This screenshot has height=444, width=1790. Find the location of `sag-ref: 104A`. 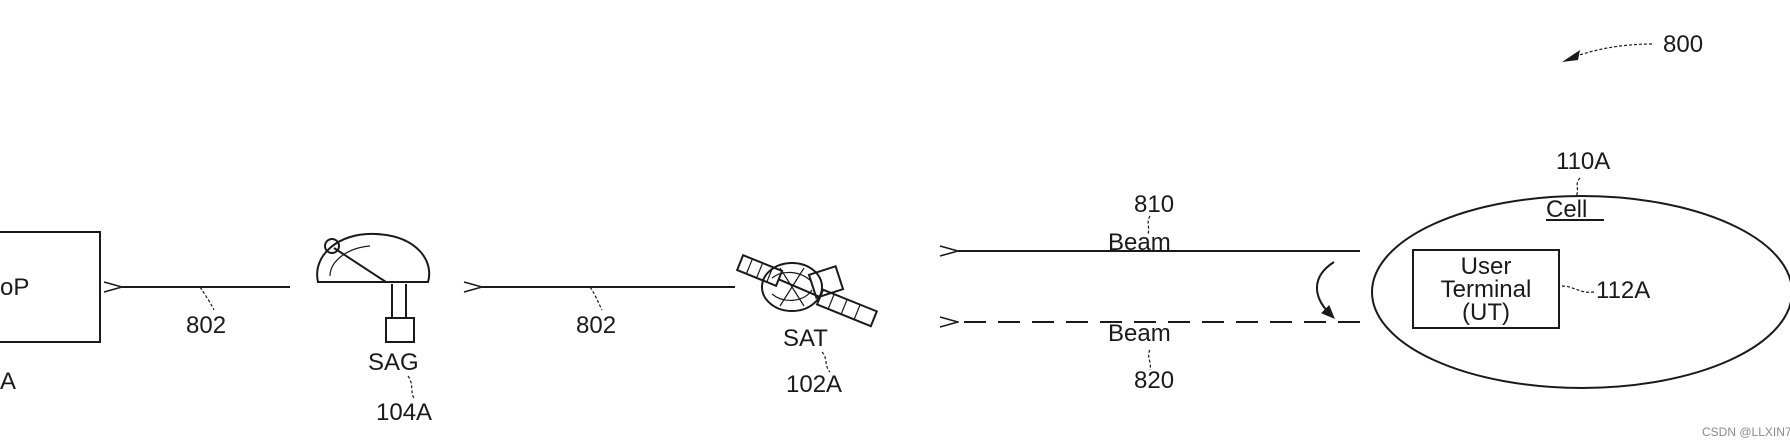

sag-ref: 104A is located at coordinates (404, 412).